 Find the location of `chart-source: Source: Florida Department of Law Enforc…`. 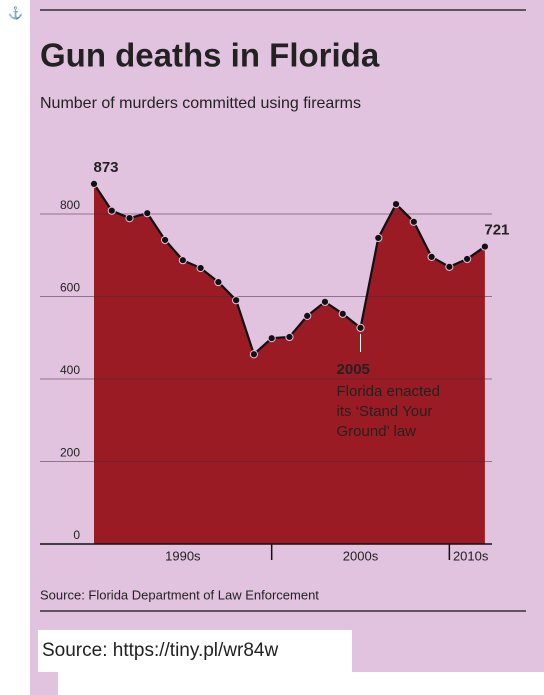

chart-source: Source: Florida Department of Law Enforc… is located at coordinates (179, 594).